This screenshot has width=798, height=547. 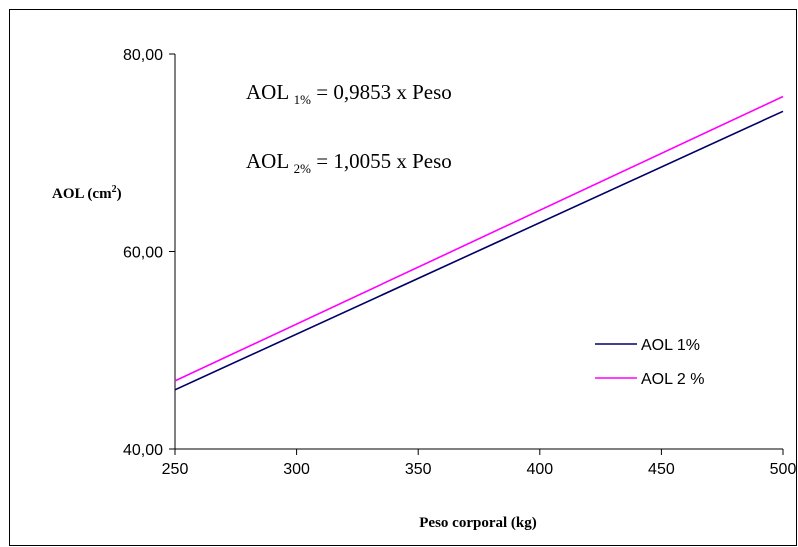 I want to click on x-tick-label: 250, so click(x=175, y=469).